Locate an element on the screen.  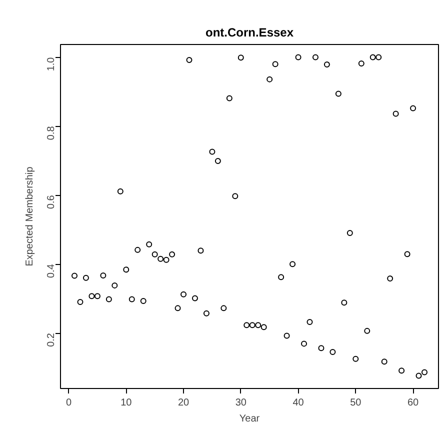
x-tick-label: 0 is located at coordinates (69, 403).